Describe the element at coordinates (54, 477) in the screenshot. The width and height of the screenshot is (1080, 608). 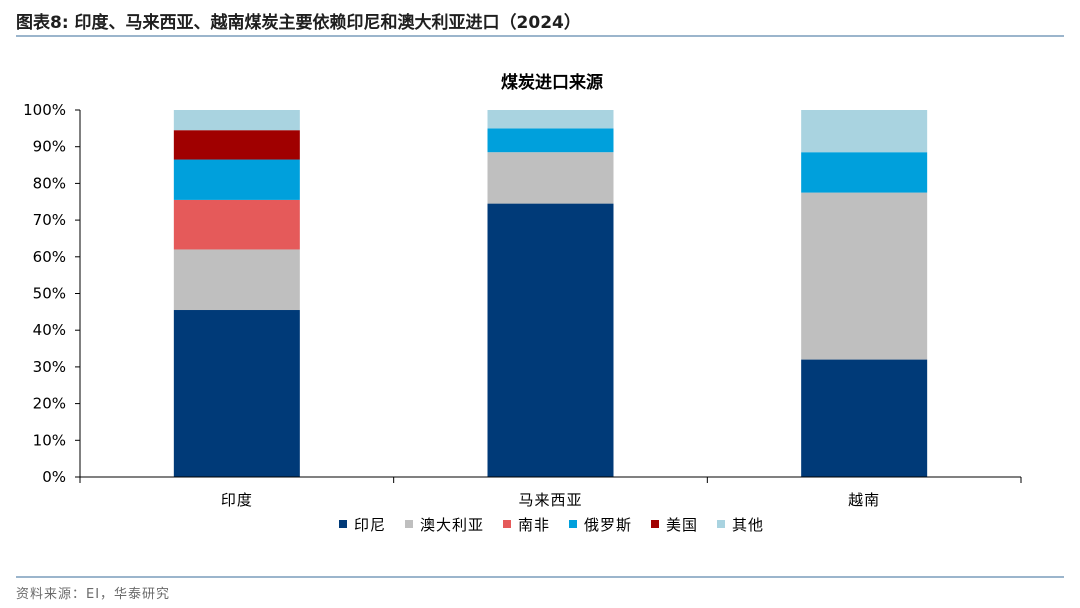
I see `y-tick-label: 0%` at that location.